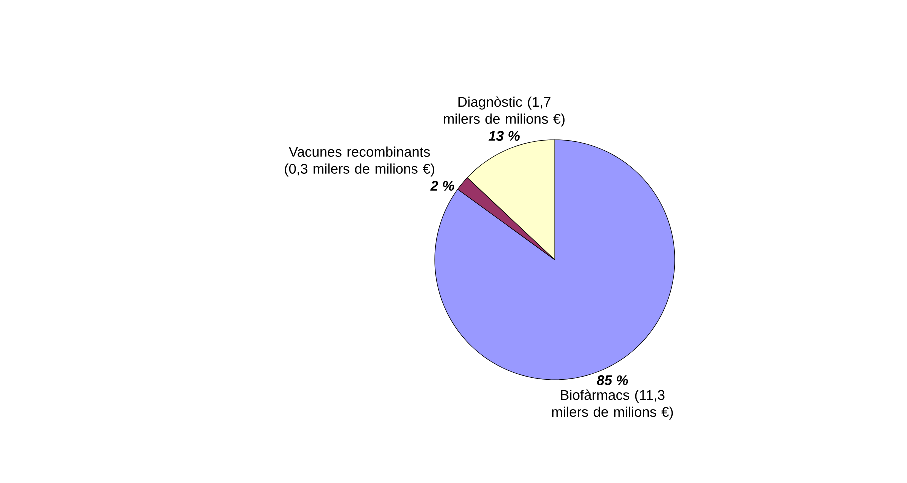 The image size is (907, 483). I want to click on data-label: 85 %, so click(612, 381).